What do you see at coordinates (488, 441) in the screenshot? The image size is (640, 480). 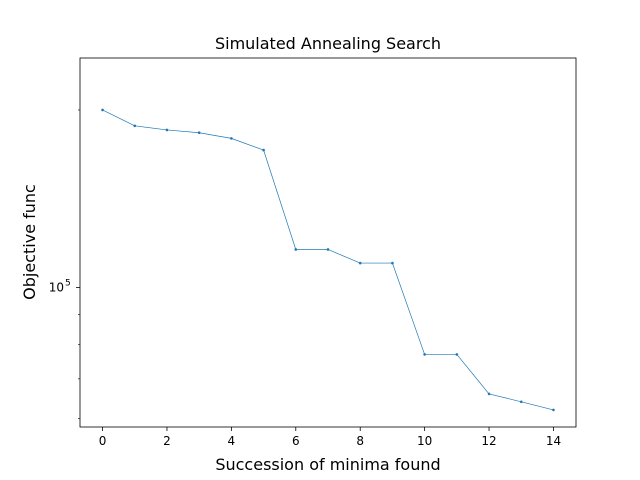 I see `x-tick-label: 12` at bounding box center [488, 441].